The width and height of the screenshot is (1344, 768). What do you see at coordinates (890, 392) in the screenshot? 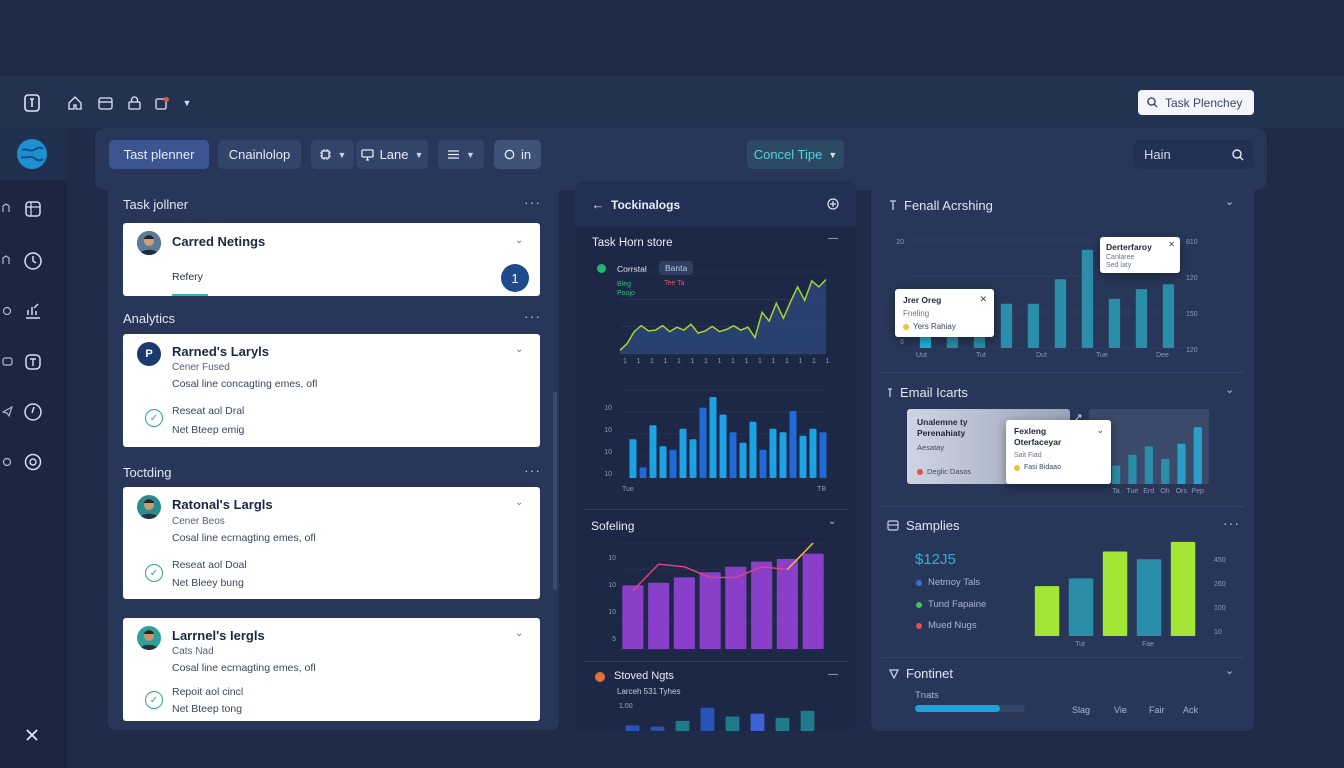
I see `info-icon` at bounding box center [890, 392].